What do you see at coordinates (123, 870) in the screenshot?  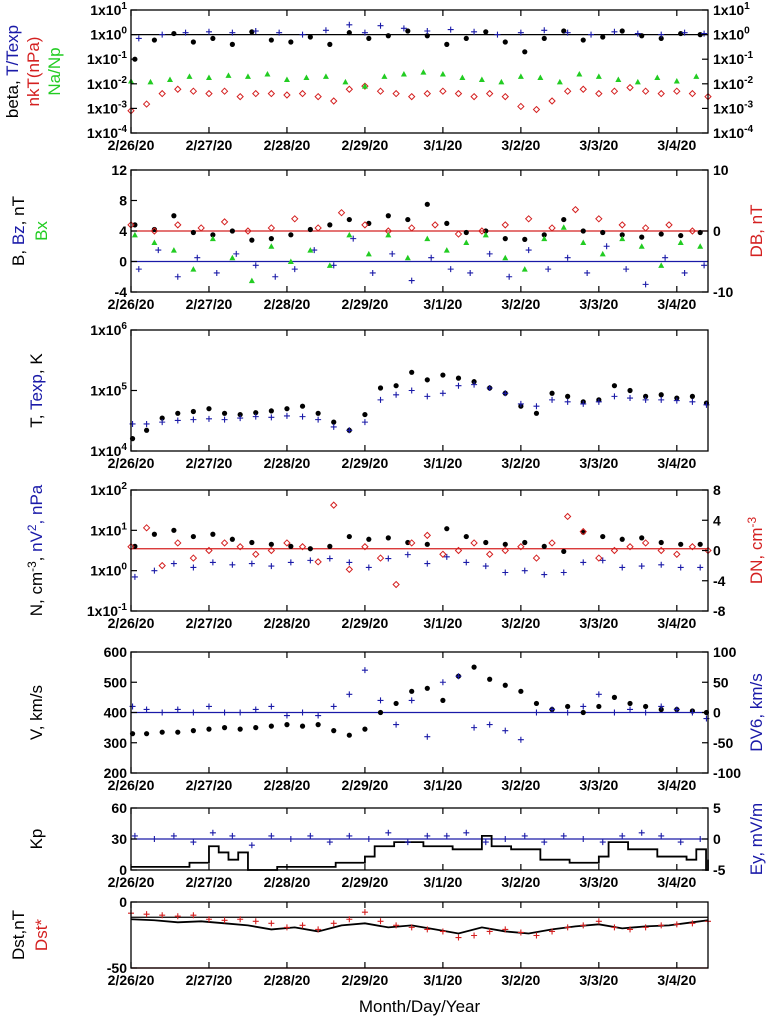 I see `y-tick-label: 0` at bounding box center [123, 870].